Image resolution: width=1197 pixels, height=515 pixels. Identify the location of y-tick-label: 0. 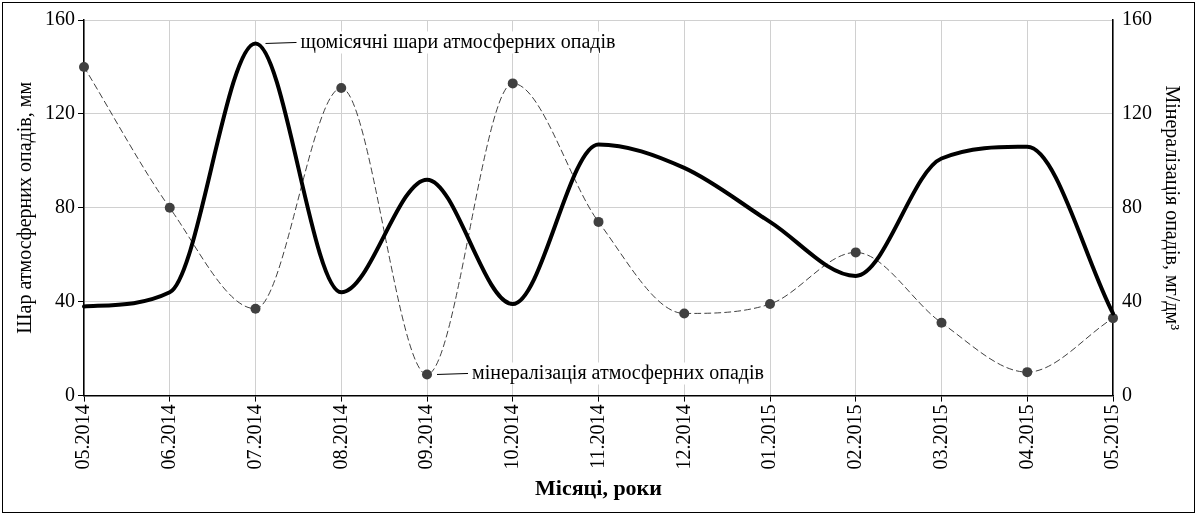
(70, 393).